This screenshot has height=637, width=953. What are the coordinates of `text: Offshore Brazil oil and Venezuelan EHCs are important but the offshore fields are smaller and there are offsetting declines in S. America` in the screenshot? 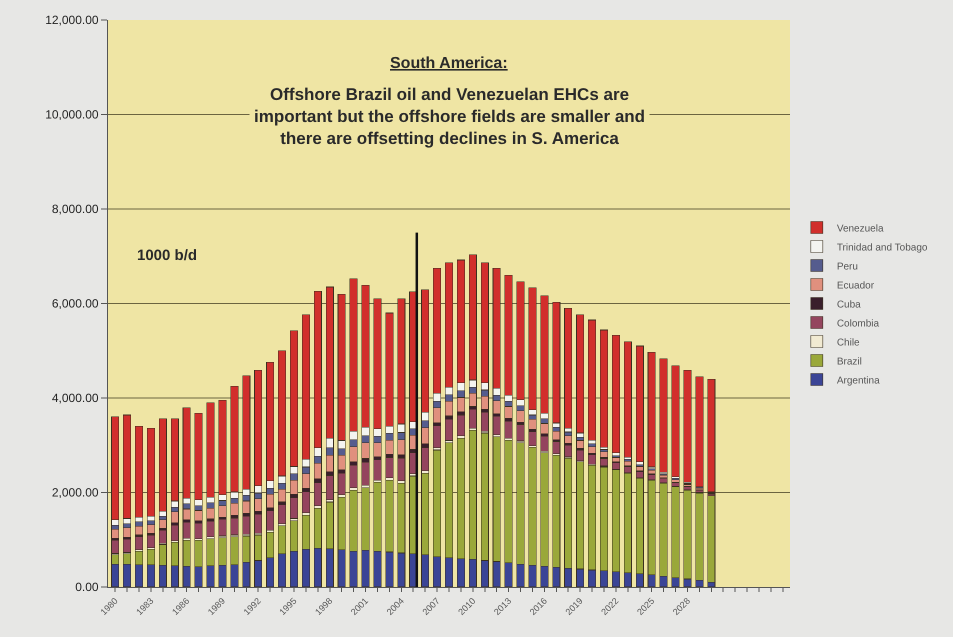 It's located at (450, 116).